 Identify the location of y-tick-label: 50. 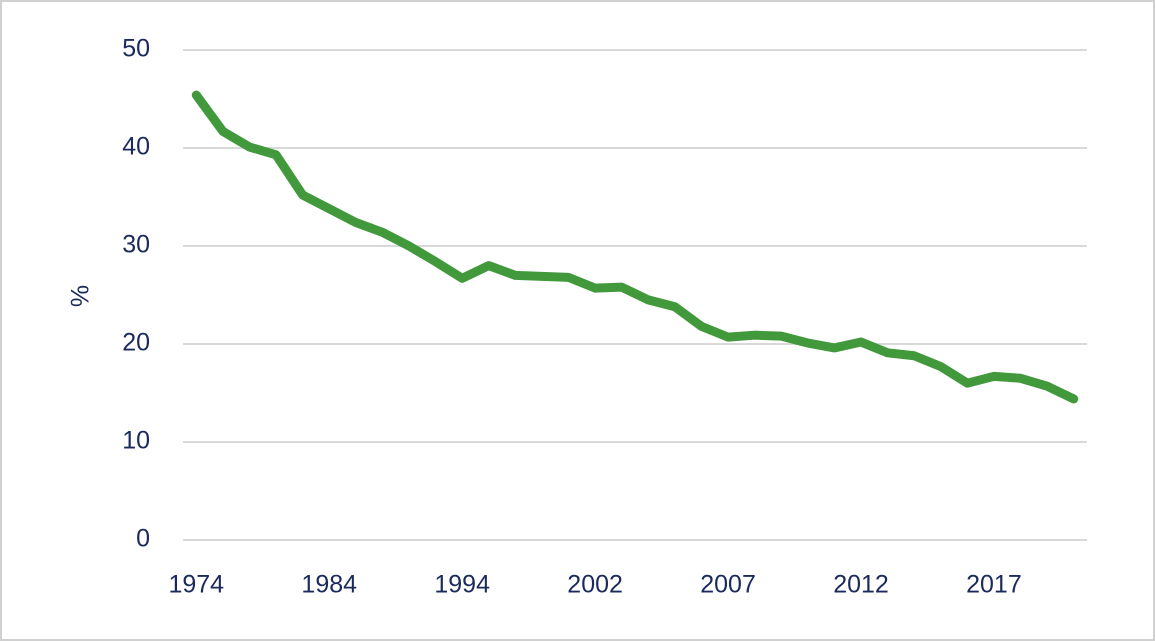
(136, 49).